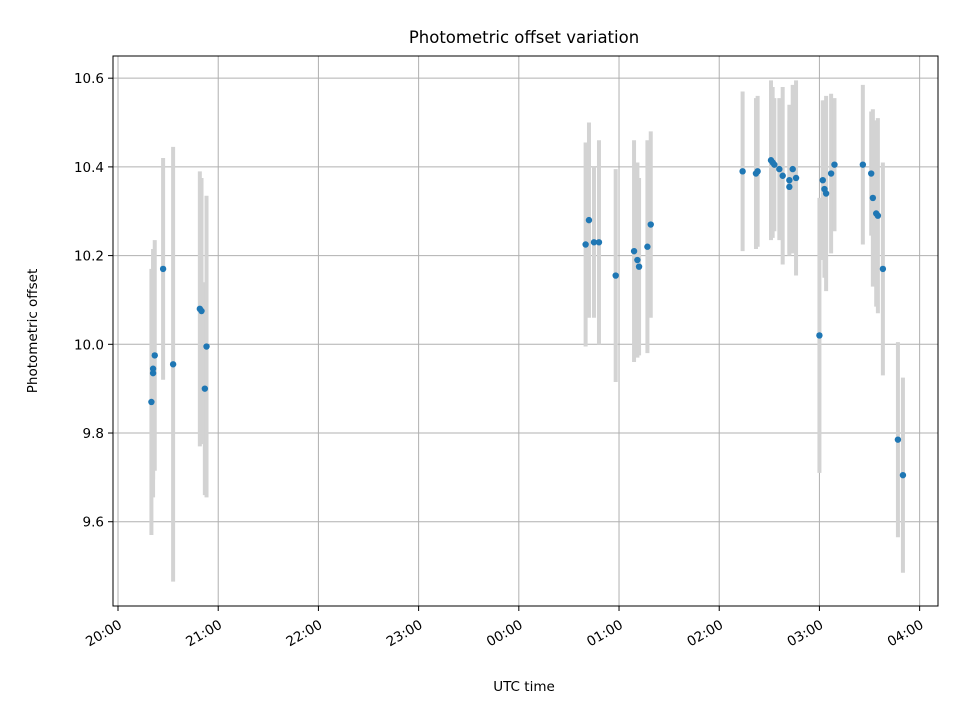  Describe the element at coordinates (89, 345) in the screenshot. I see `y-tick-label: 10.0` at that location.